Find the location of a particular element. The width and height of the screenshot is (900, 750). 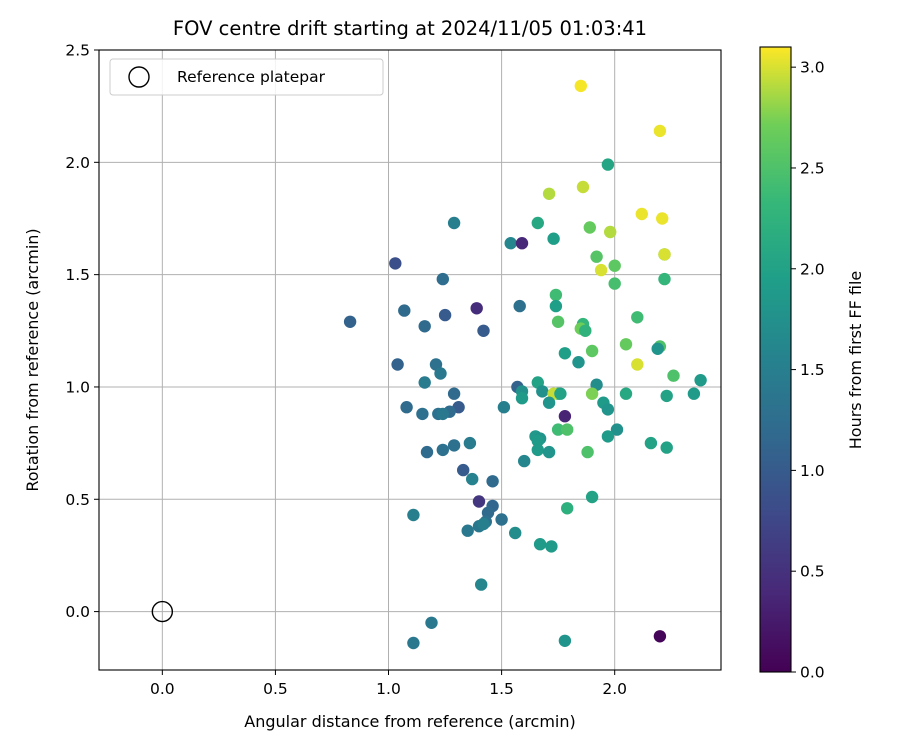

x-tick-label: 0.0 is located at coordinates (162, 689).